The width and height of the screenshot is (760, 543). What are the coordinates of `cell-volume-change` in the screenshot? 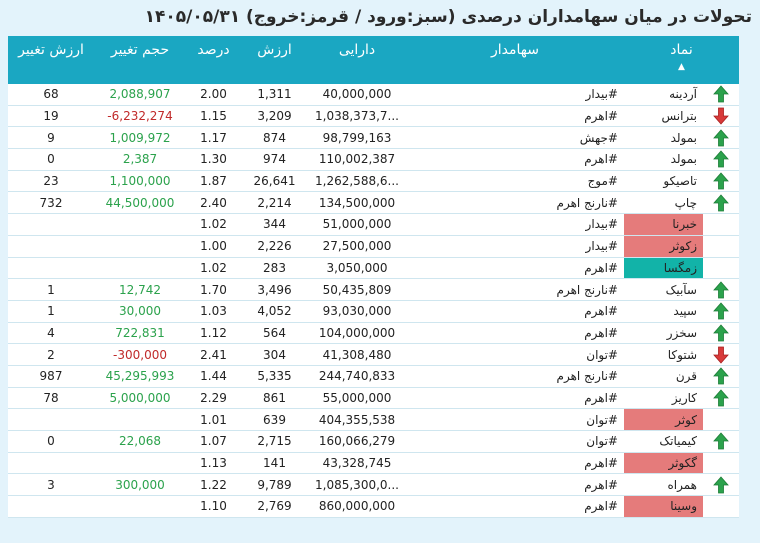 It's located at (140, 268).